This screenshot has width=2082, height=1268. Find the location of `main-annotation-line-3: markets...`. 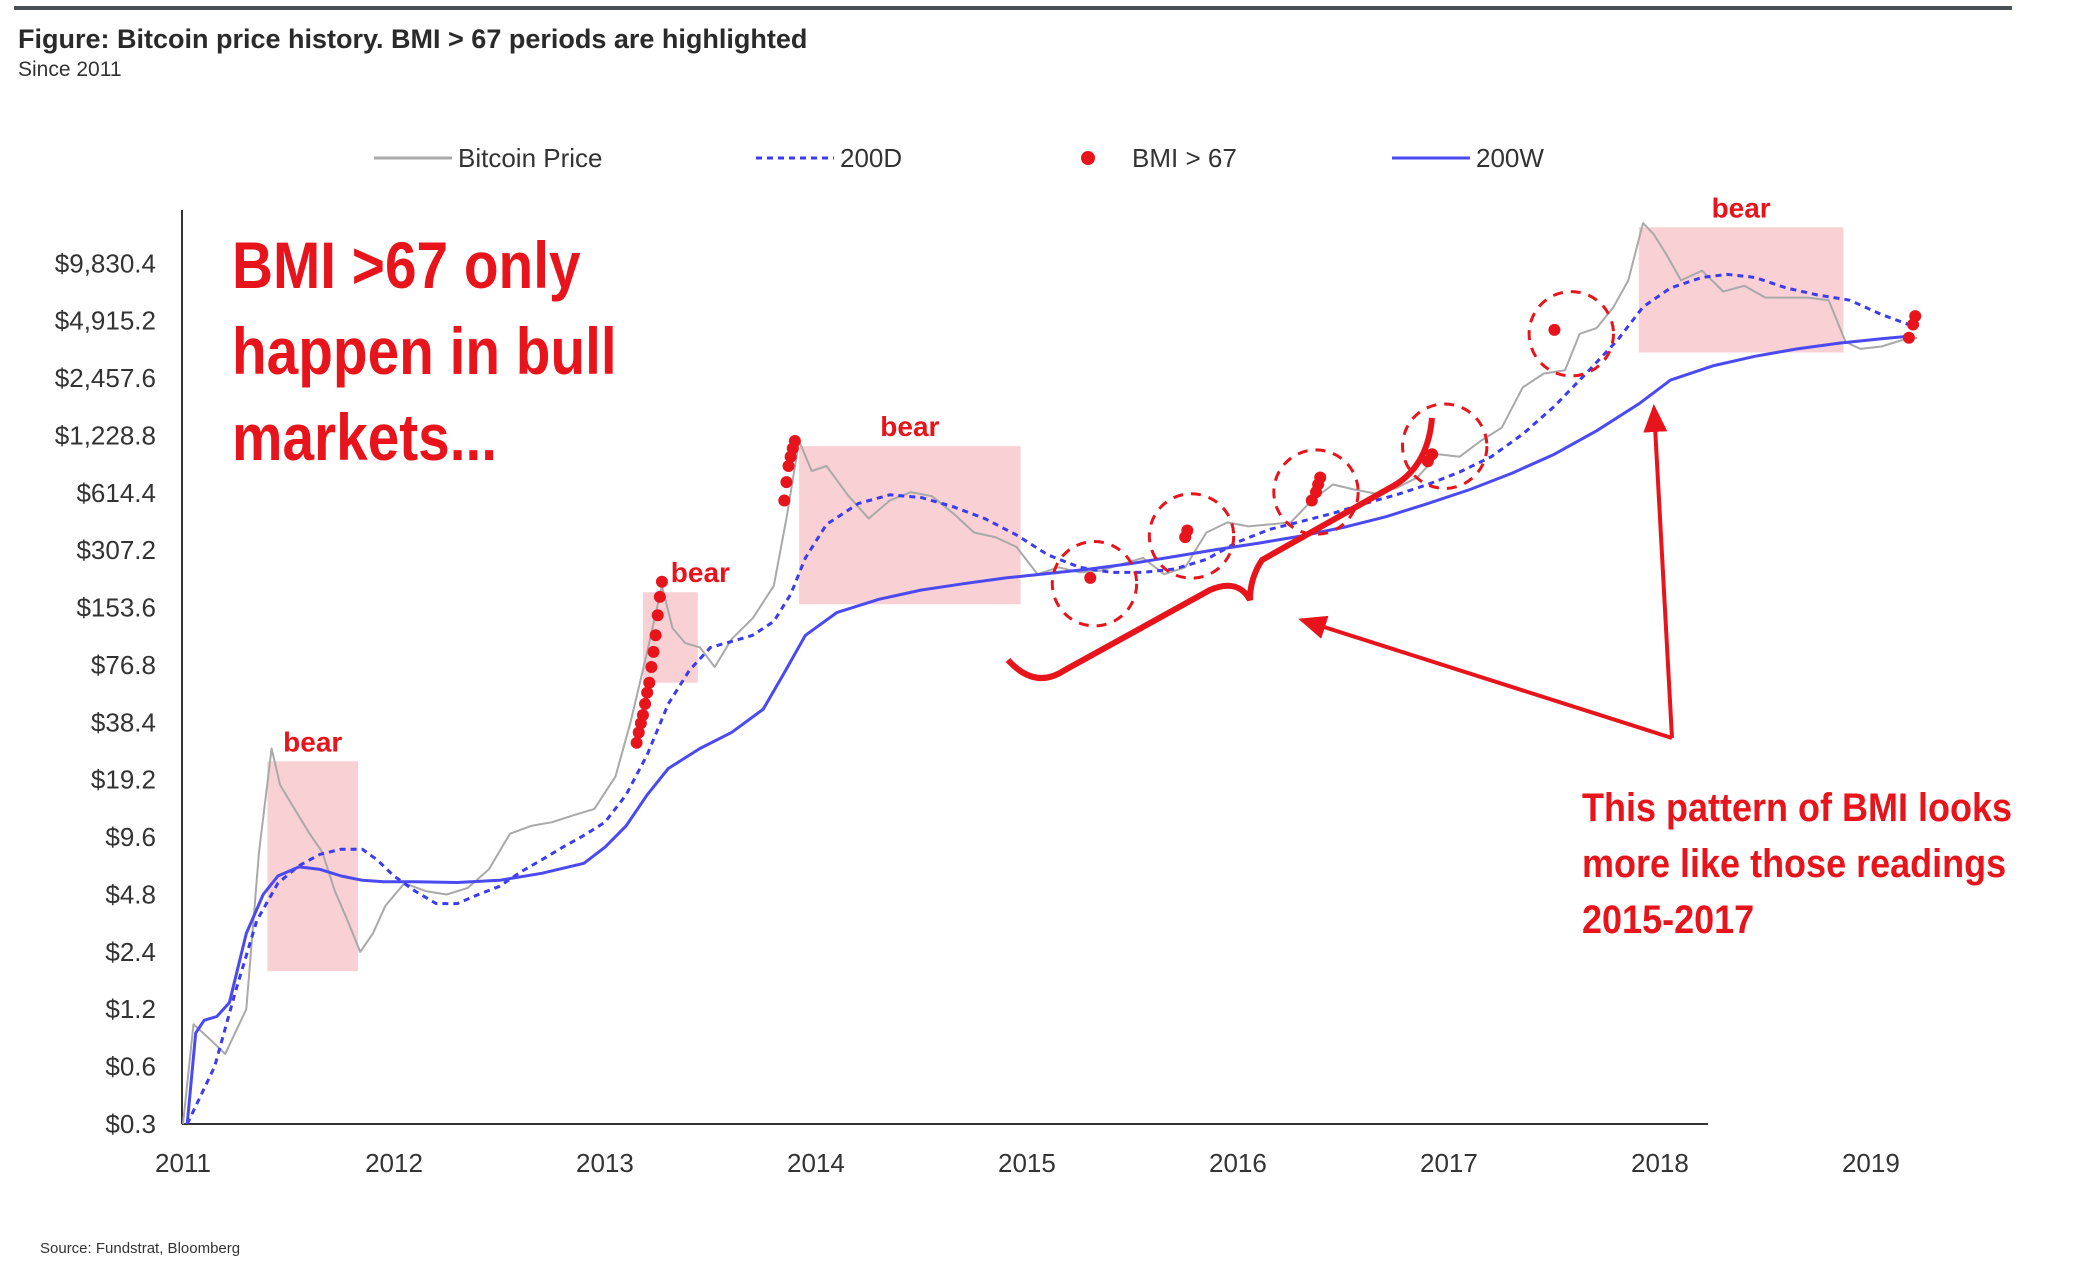

main-annotation-line-3: markets... is located at coordinates (365, 437).